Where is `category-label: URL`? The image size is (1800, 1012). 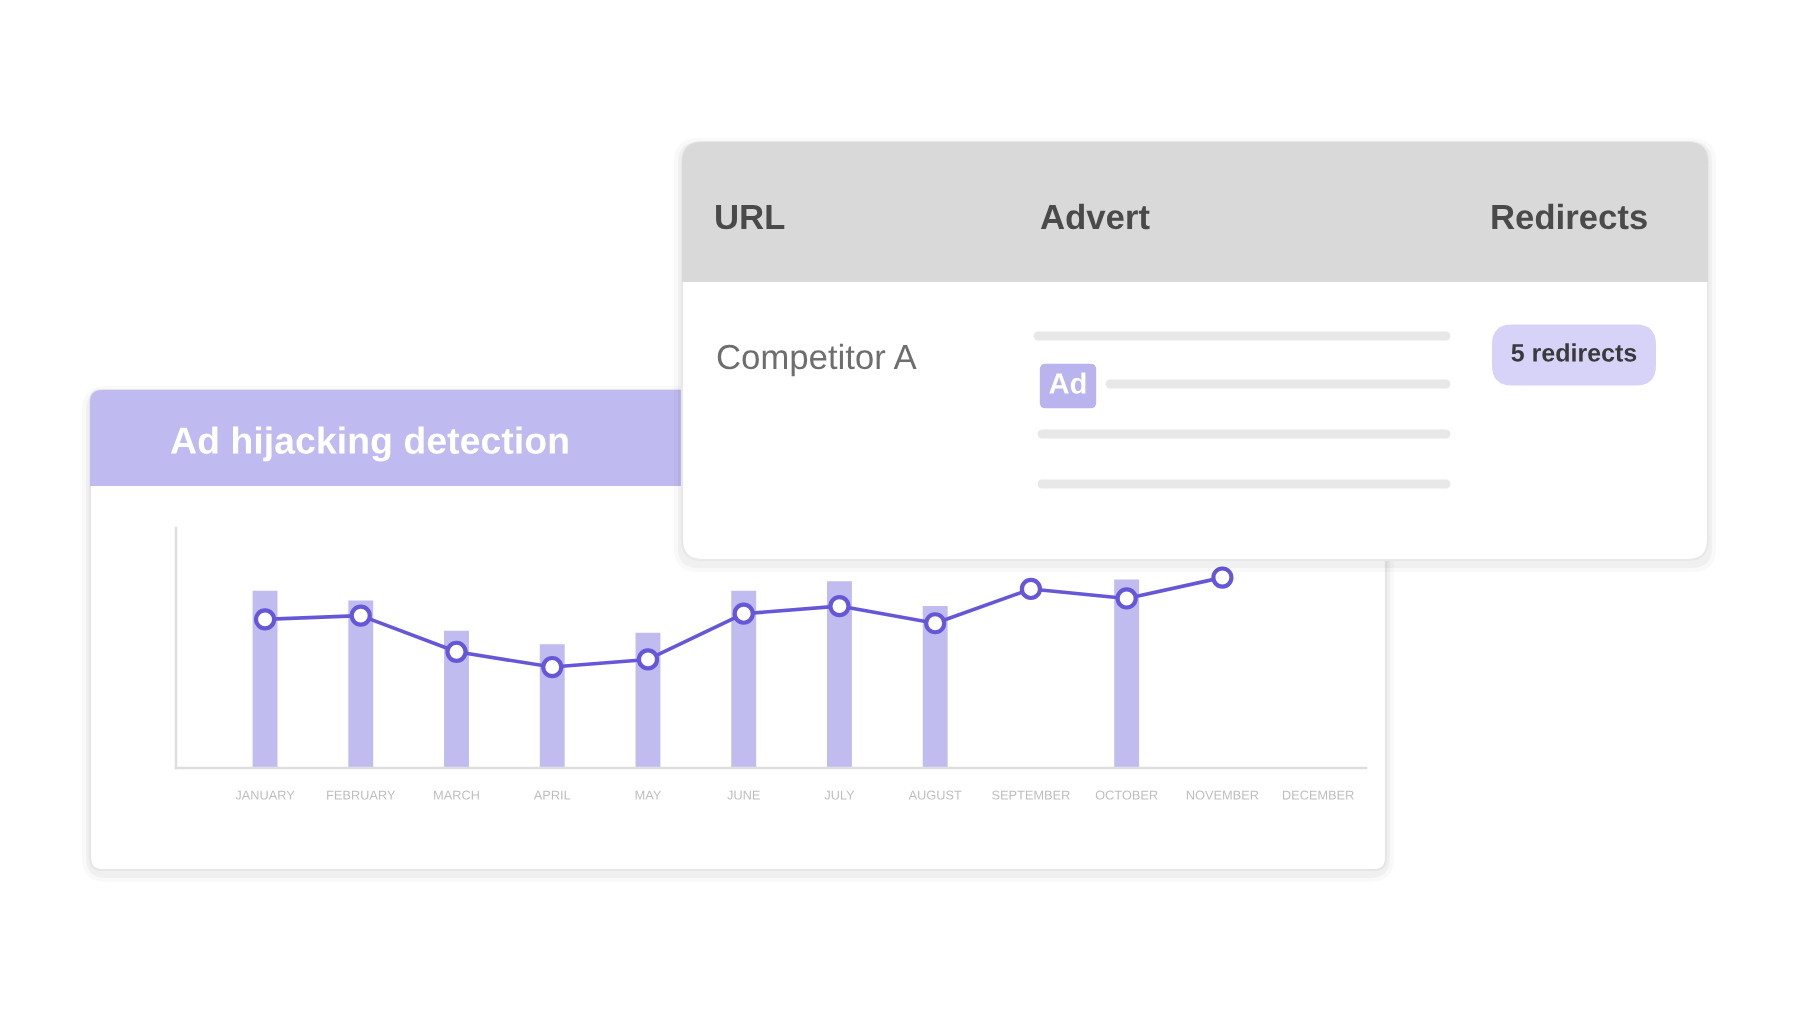
category-label: URL is located at coordinates (750, 217).